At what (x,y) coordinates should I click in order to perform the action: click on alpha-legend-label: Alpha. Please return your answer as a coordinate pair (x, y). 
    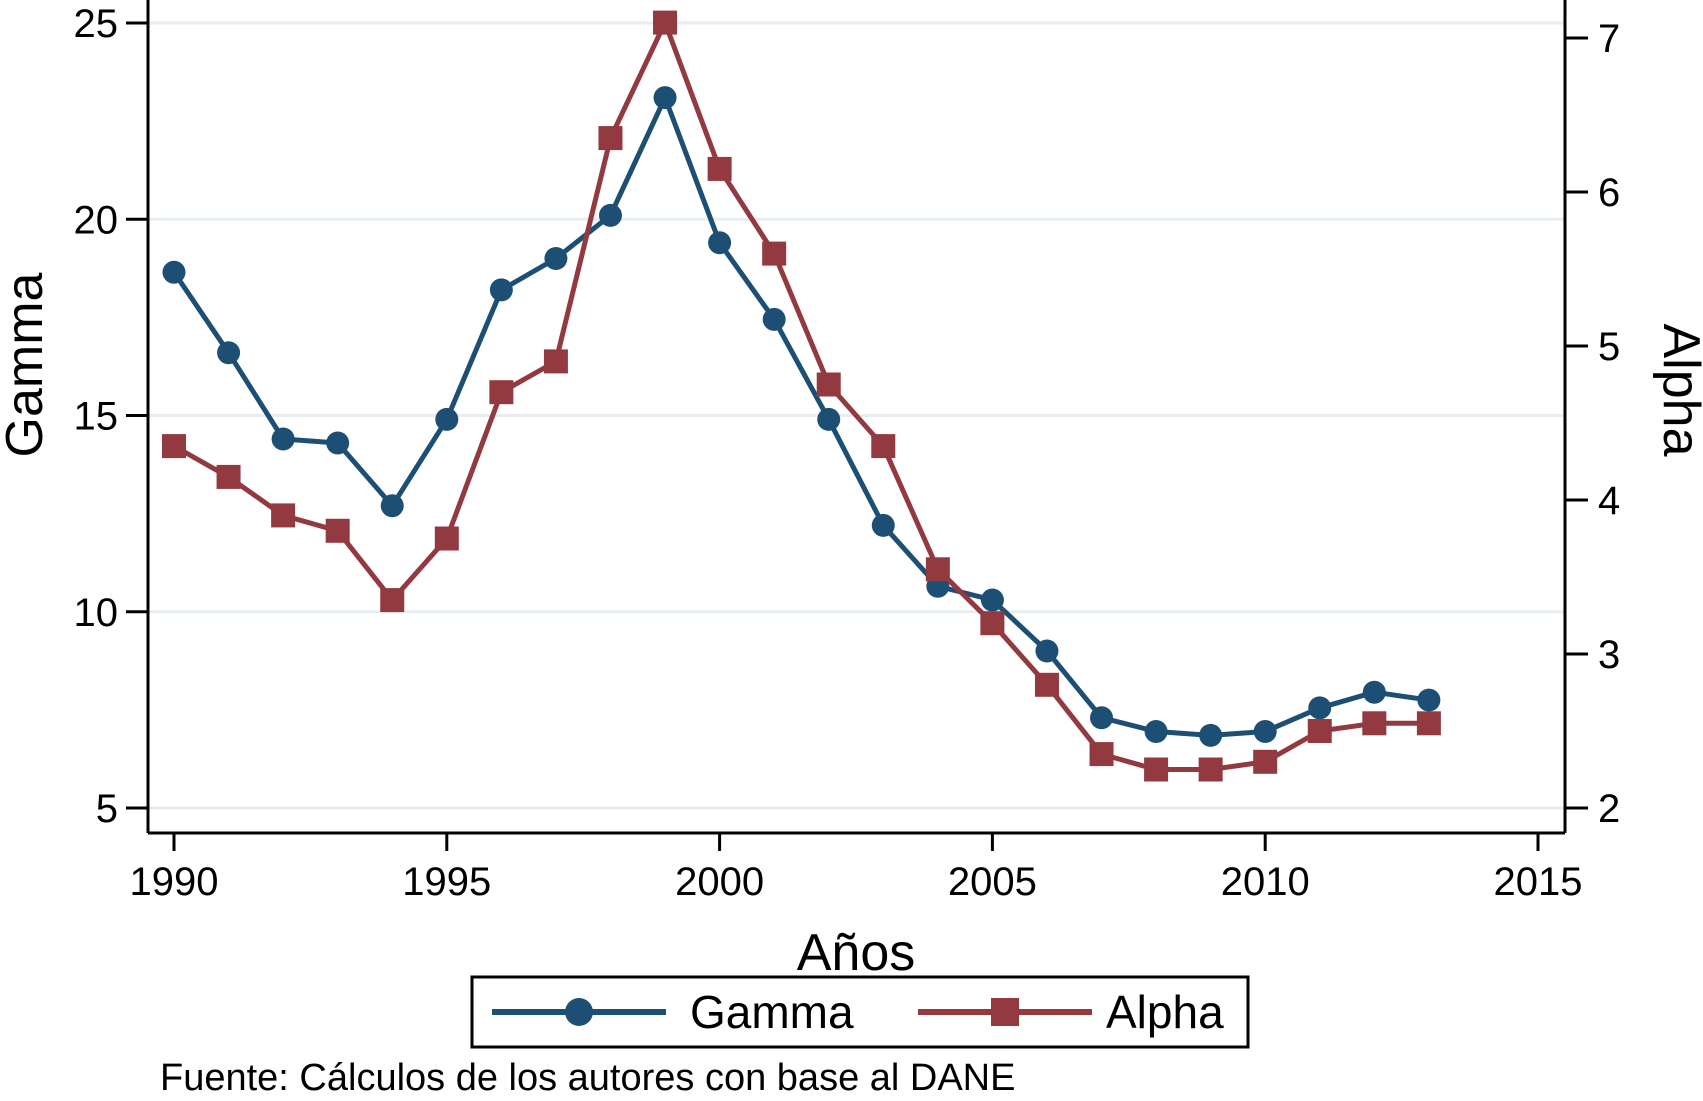
    Looking at the image, I should click on (1165, 1012).